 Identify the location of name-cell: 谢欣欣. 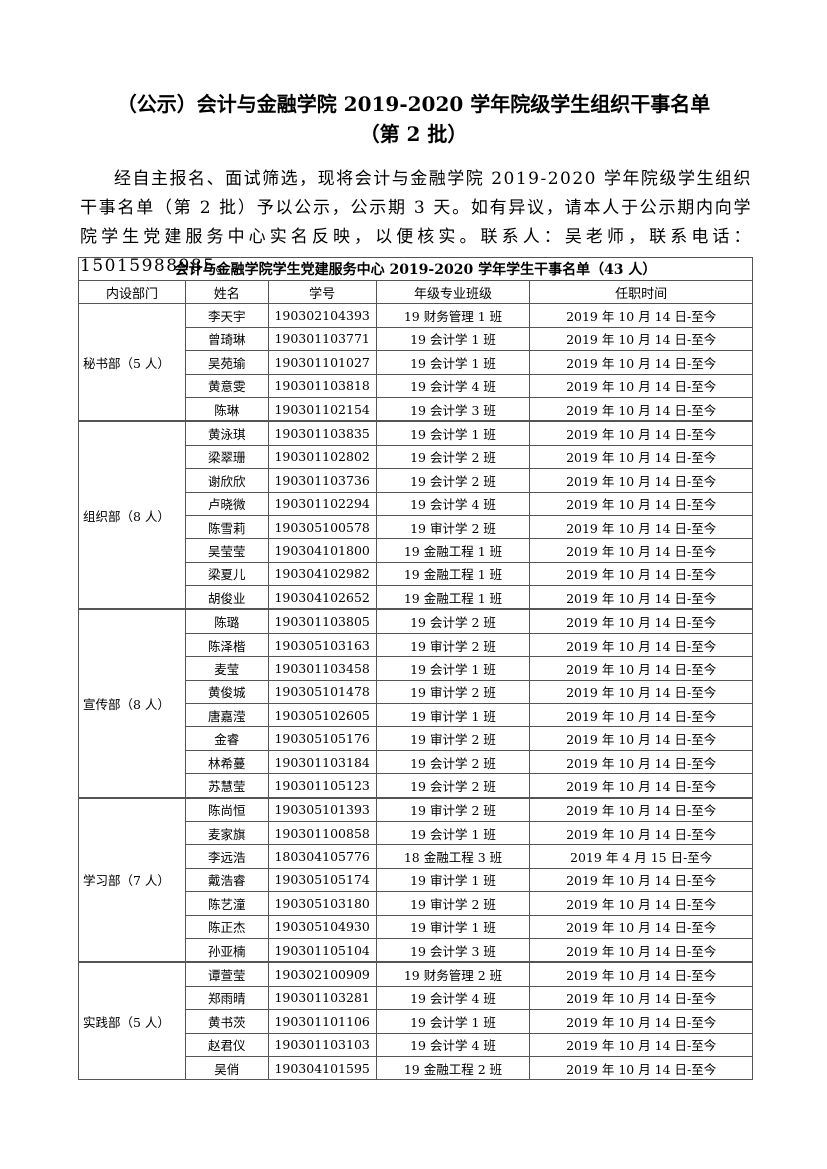
(226, 480).